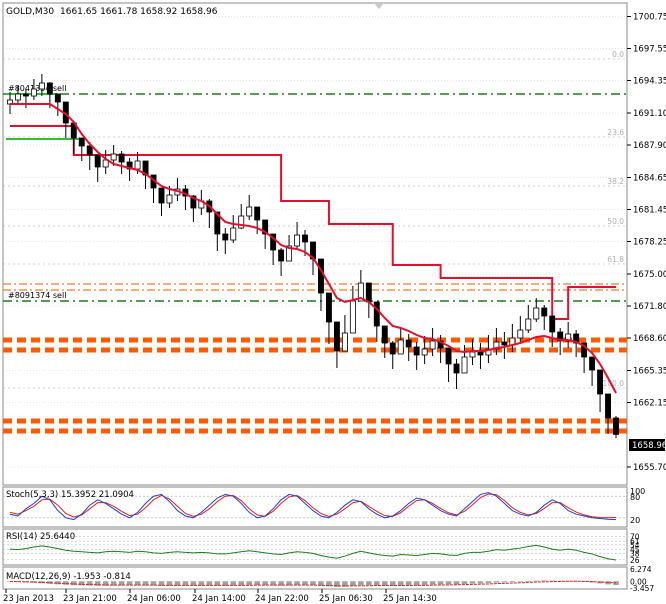 The image size is (666, 604). I want to click on order-label: #8041334 sell, so click(37, 88).